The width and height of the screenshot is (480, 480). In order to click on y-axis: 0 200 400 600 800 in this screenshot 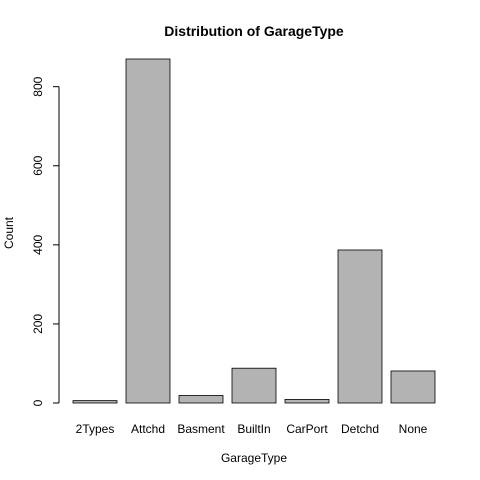, I will do `click(45, 241)`.